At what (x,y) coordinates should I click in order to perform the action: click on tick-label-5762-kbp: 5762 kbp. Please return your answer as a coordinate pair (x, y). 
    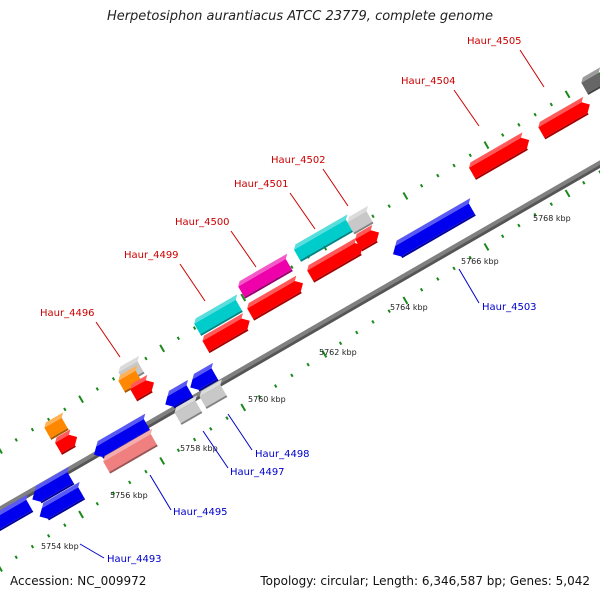
    Looking at the image, I should click on (338, 352).